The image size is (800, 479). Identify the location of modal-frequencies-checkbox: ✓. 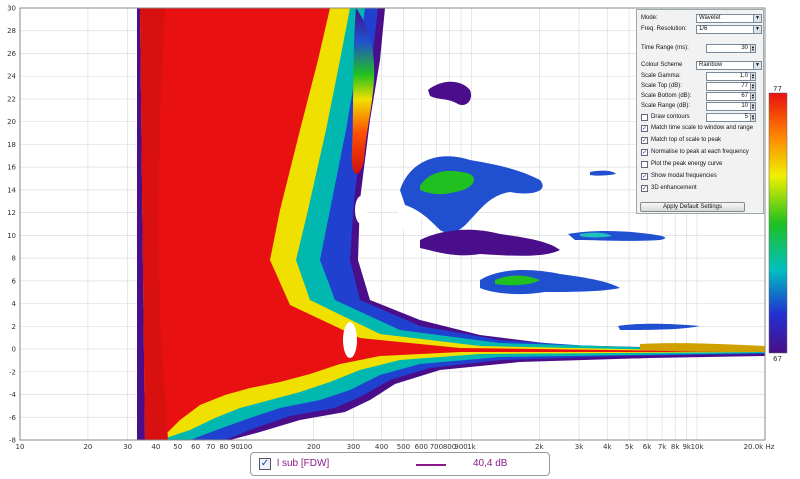
(644, 176).